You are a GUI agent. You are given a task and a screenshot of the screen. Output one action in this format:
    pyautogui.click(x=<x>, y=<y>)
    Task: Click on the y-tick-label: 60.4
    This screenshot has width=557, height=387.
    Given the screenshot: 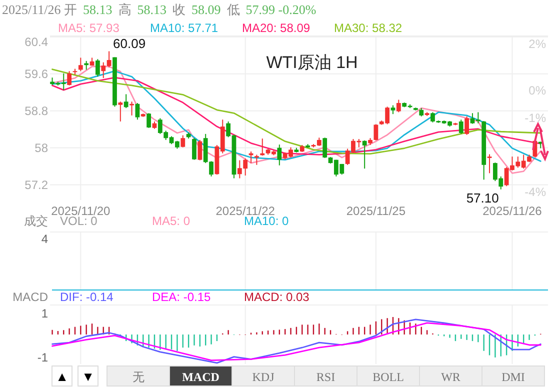 What is the action you would take?
    pyautogui.click(x=36, y=42)
    